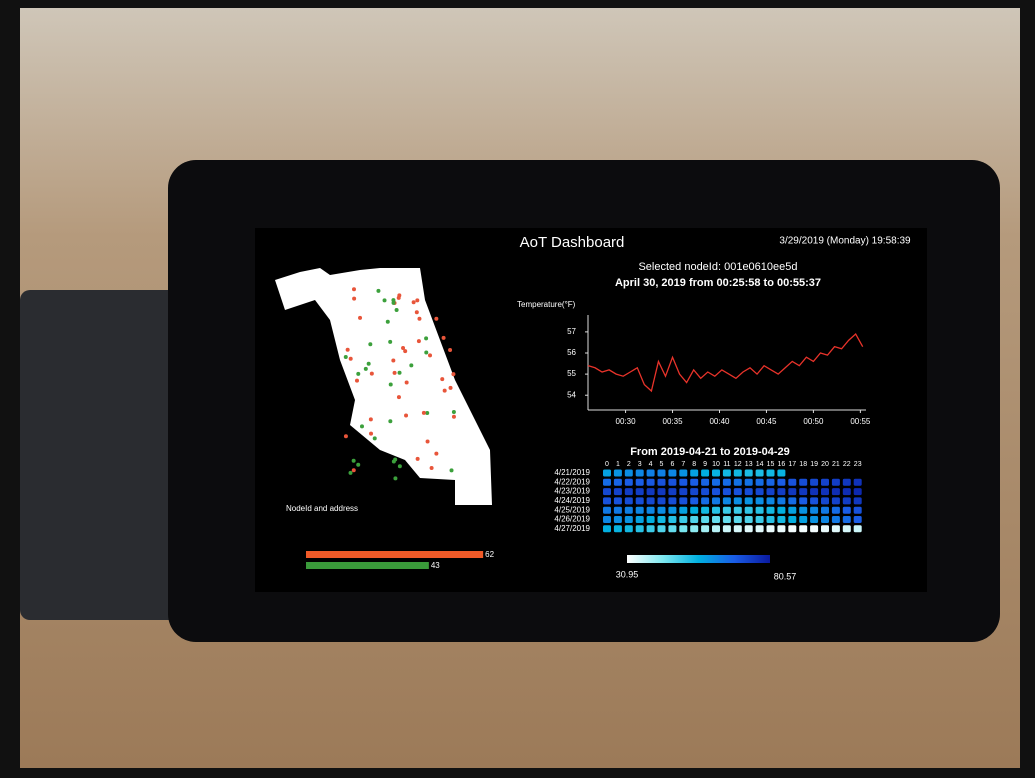 This screenshot has height=778, width=1035. What do you see at coordinates (367, 565) in the screenshot?
I see `count-bar` at bounding box center [367, 565].